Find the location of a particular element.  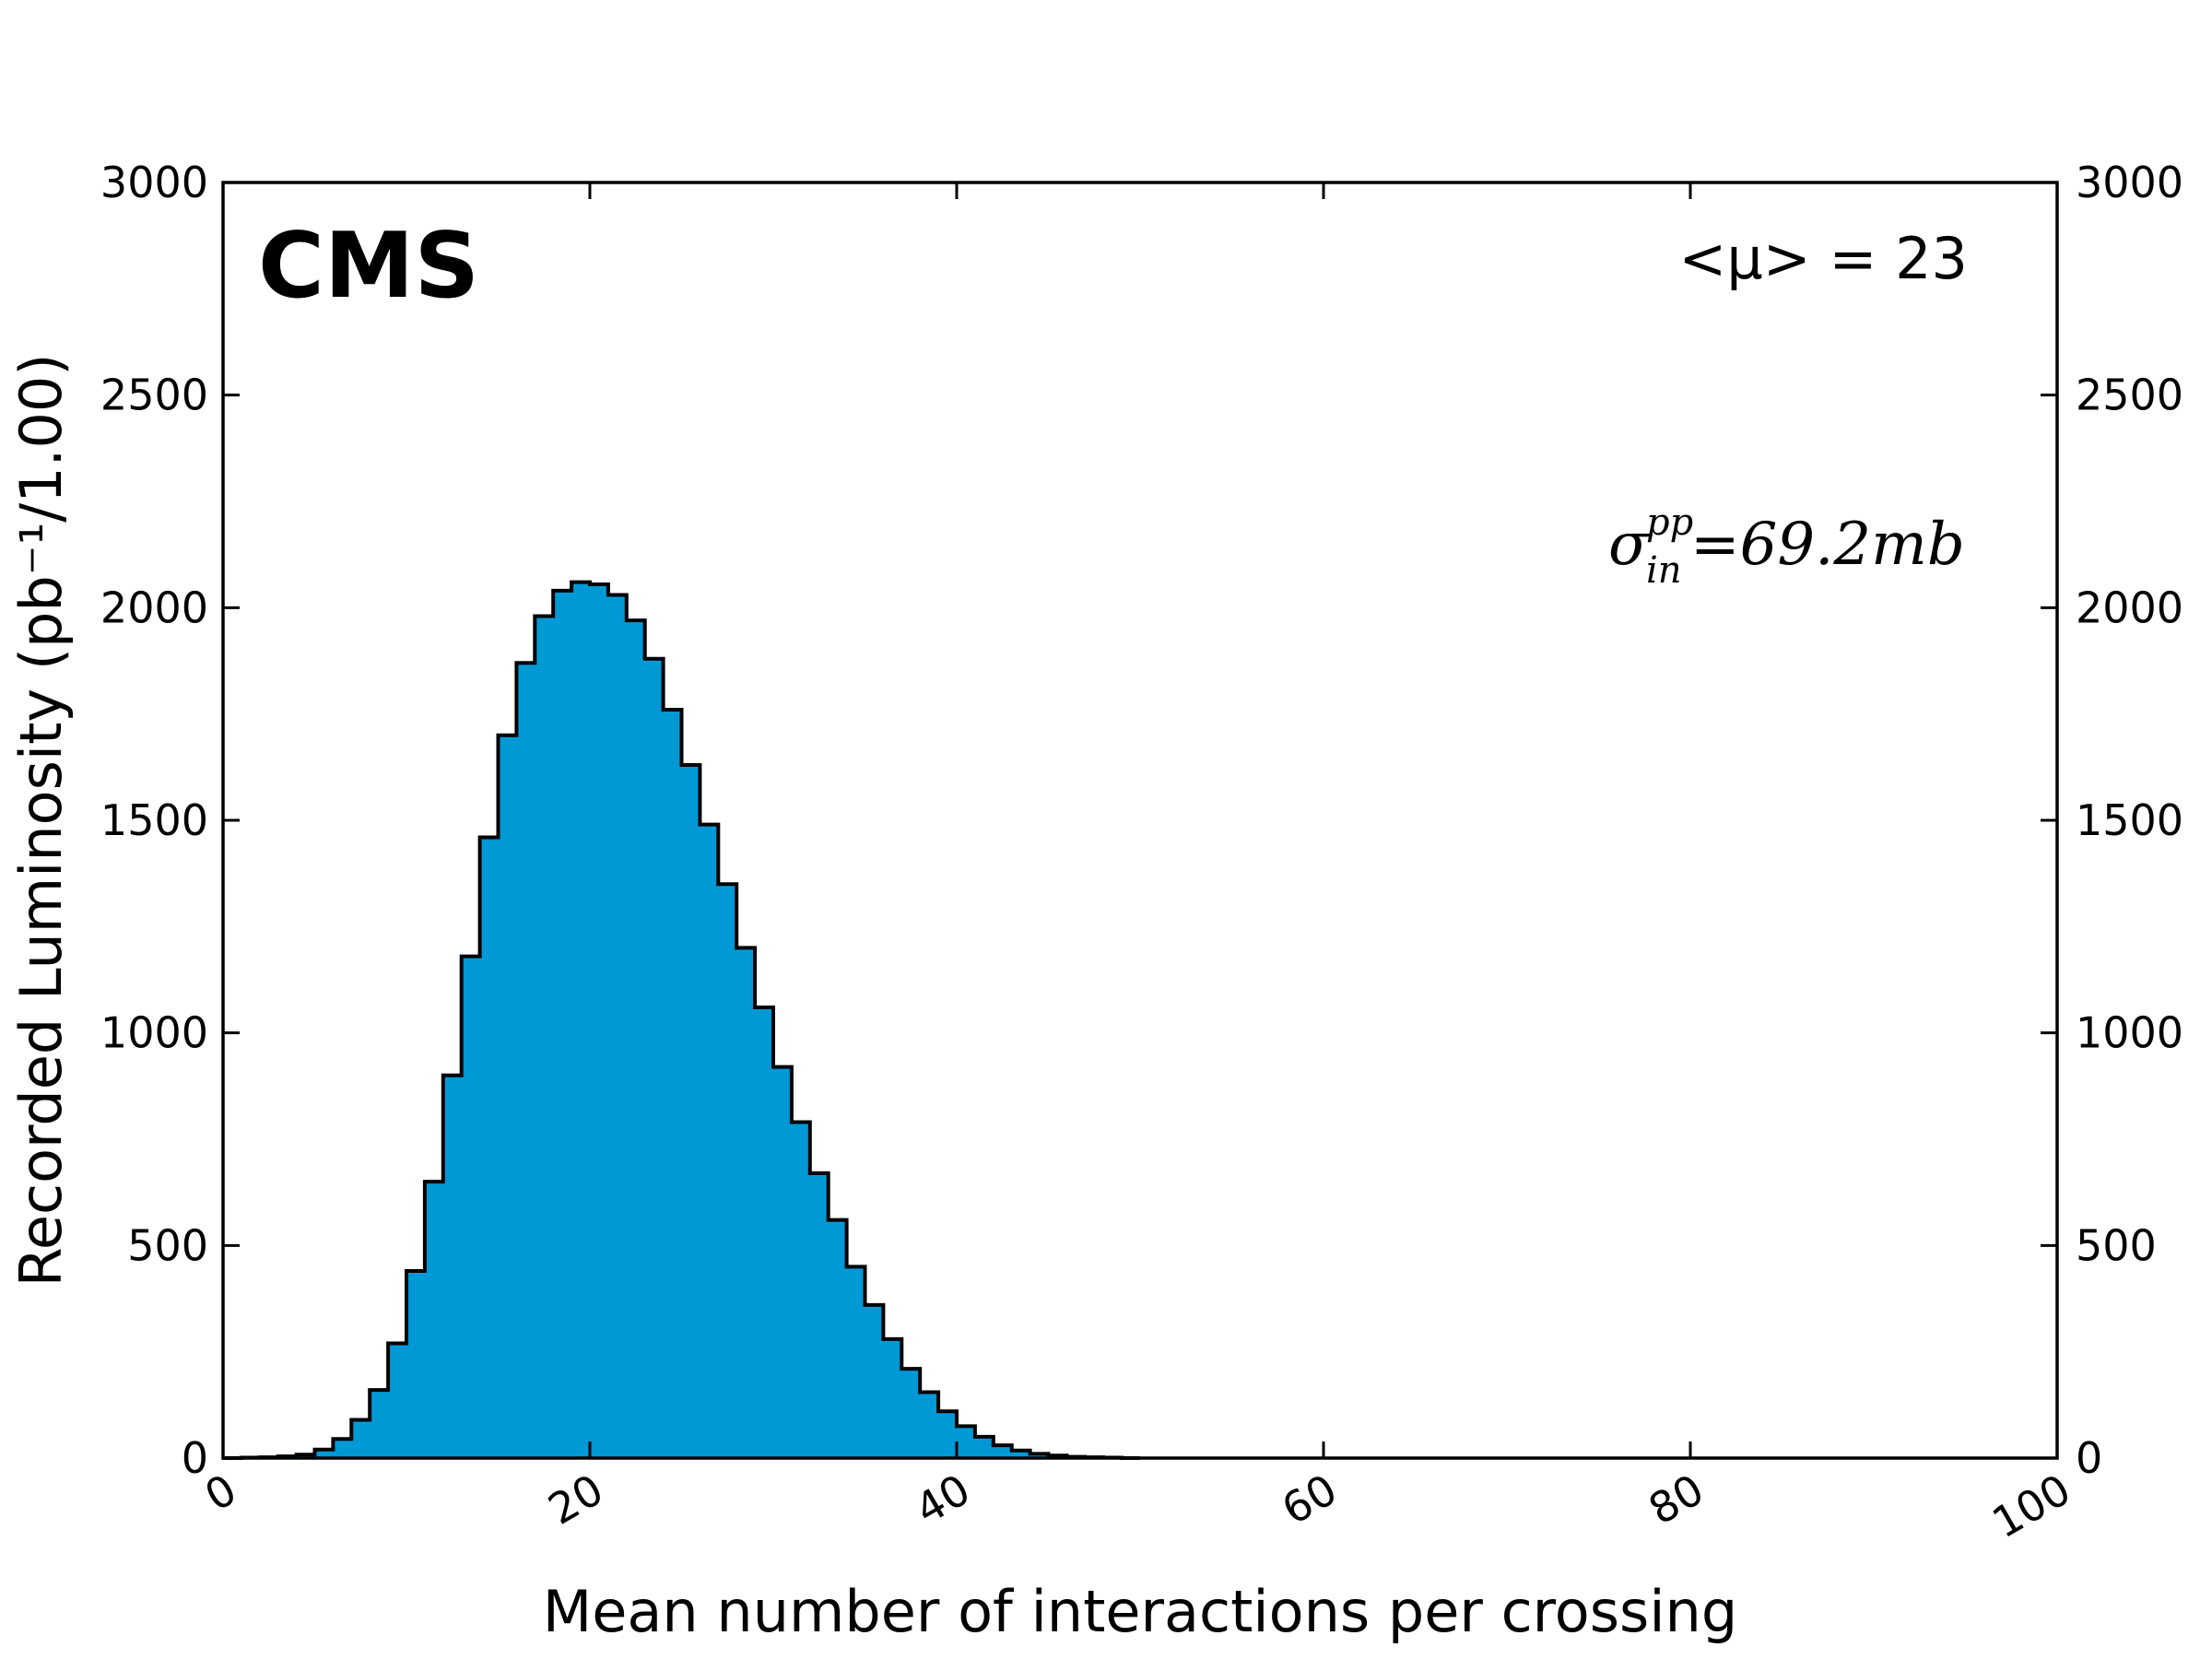

cms-brand-label: CMS is located at coordinates (368, 266).